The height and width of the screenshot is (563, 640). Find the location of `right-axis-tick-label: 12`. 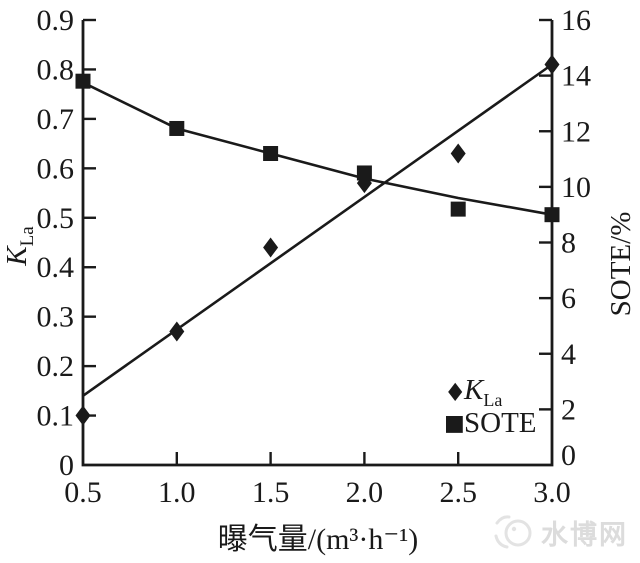

right-axis-tick-label: 12 is located at coordinates (576, 131).